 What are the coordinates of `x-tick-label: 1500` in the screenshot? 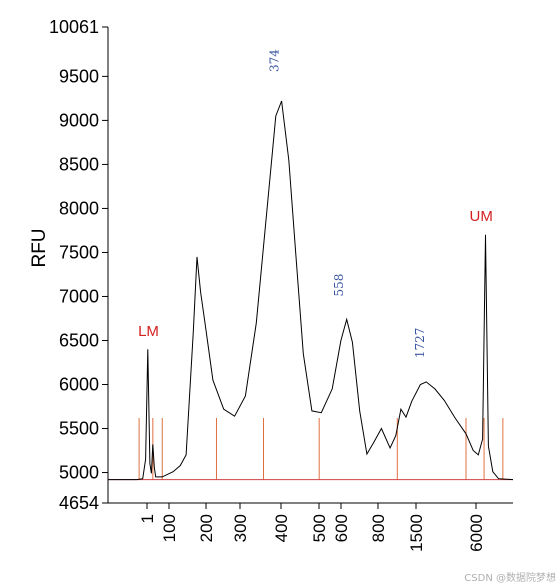 It's located at (416, 533).